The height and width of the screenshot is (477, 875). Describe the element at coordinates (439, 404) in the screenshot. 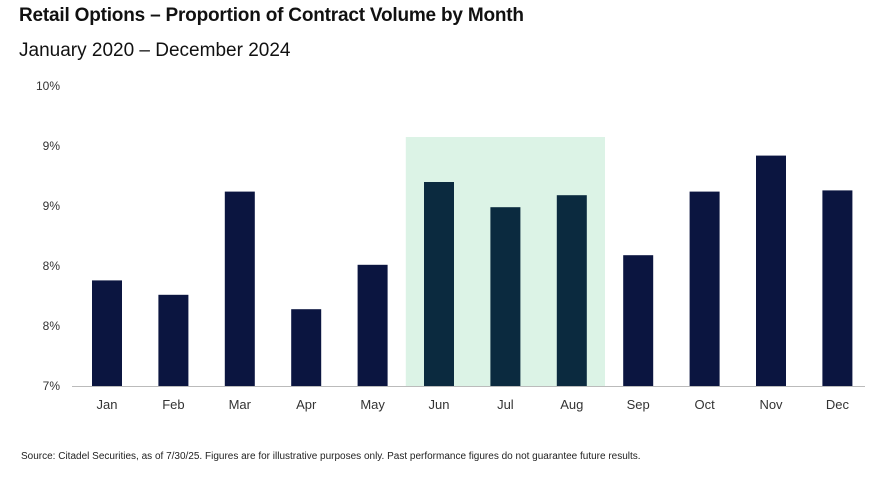

I see `x-tick-label: Jun` at that location.